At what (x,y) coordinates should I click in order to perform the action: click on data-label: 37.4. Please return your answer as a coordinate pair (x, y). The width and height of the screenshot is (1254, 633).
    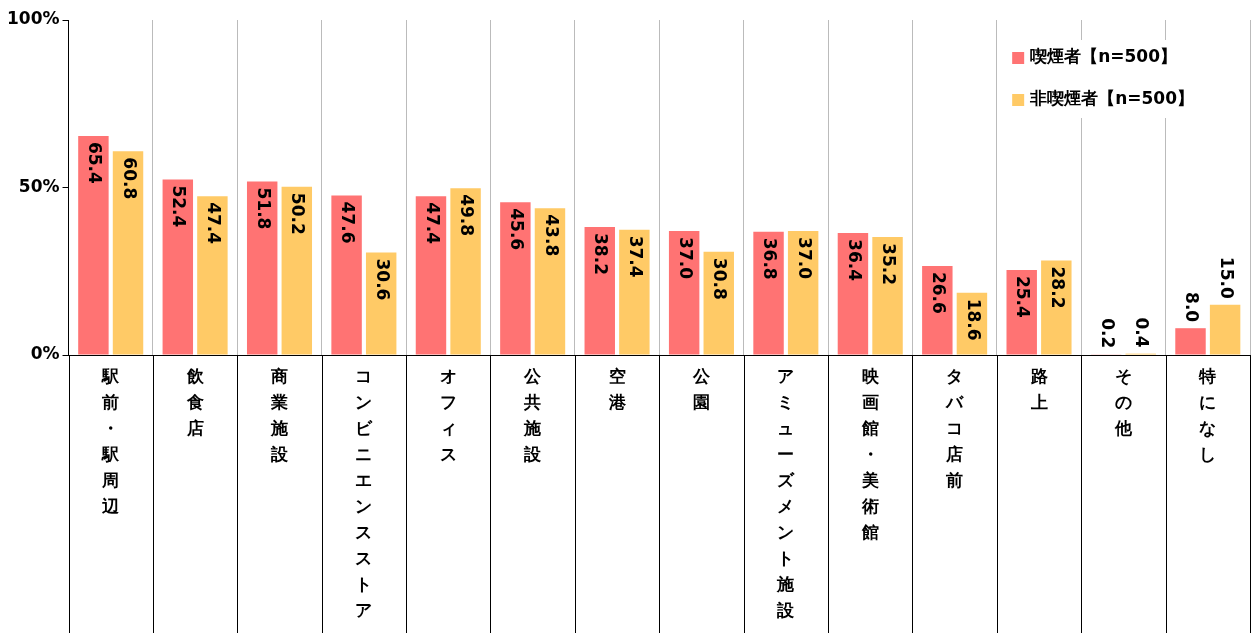
    Looking at the image, I should click on (635, 256).